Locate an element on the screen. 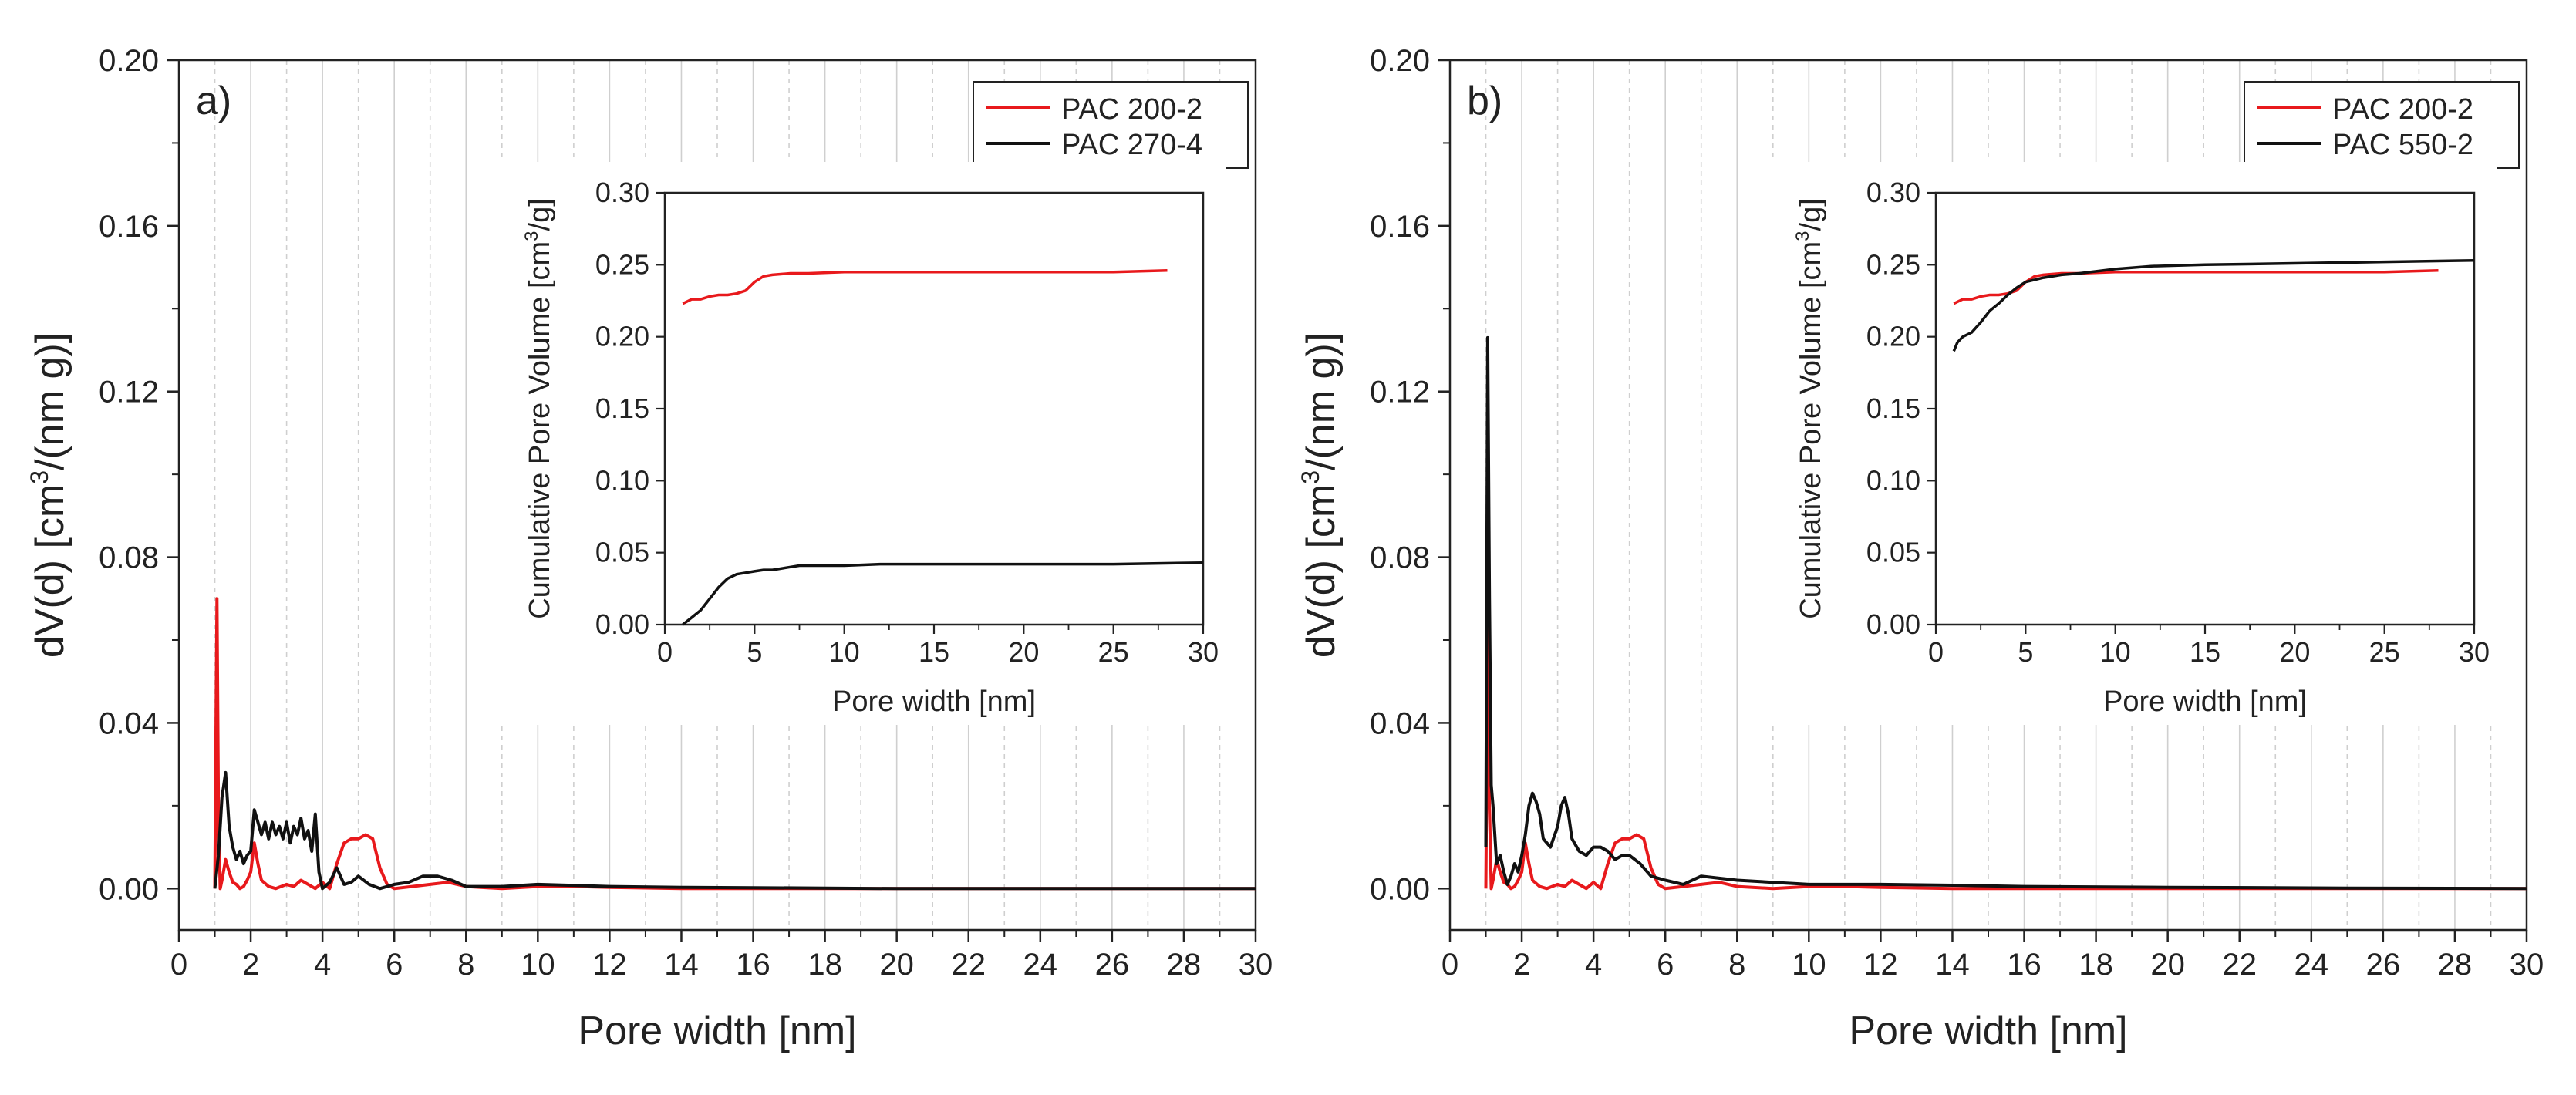 The image size is (2576, 1095). inset-y-axis-label: Cumulative Pore Volume [cm3/g] is located at coordinates (538, 408).